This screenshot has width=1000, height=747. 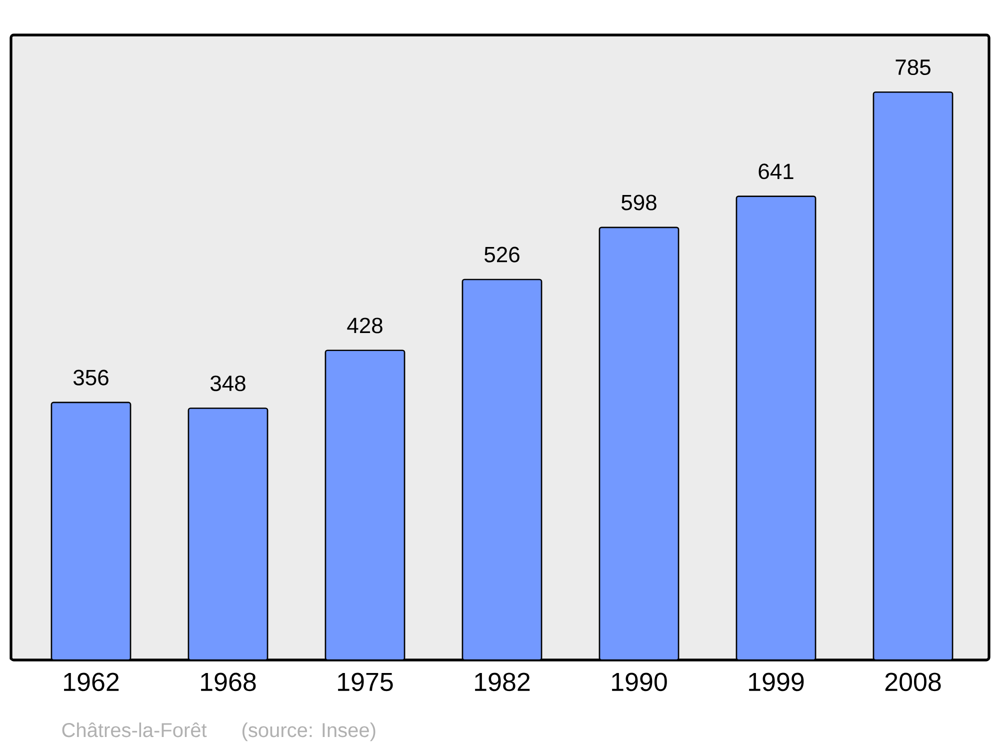 What do you see at coordinates (502, 254) in the screenshot?
I see `data-label: 526` at bounding box center [502, 254].